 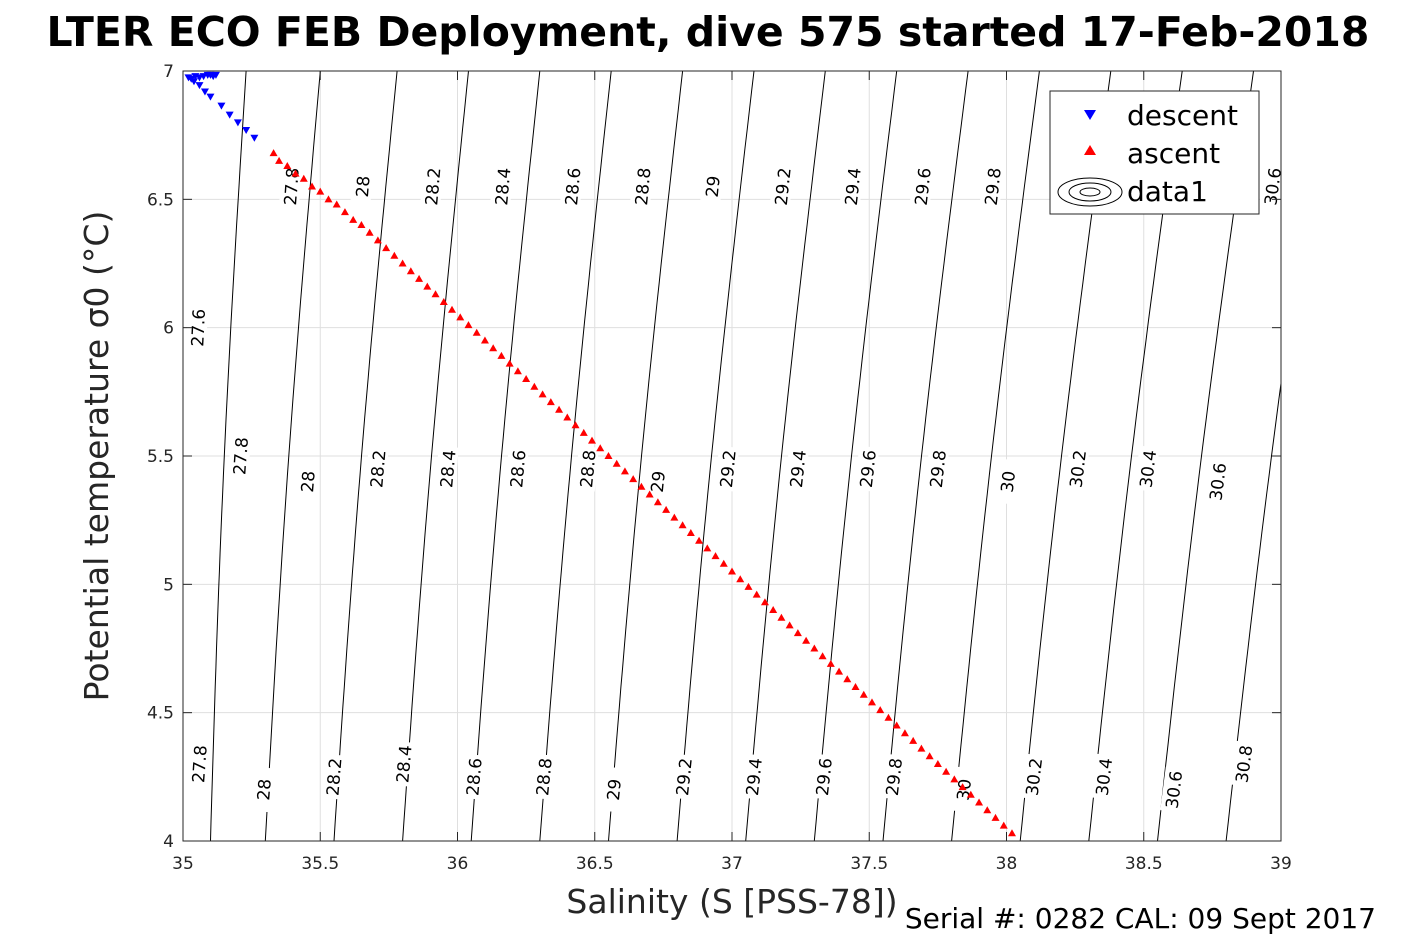 I want to click on serial-cal-text: Serial #: 0282 CAL: 09 Sept 2017, so click(x=1140, y=918).